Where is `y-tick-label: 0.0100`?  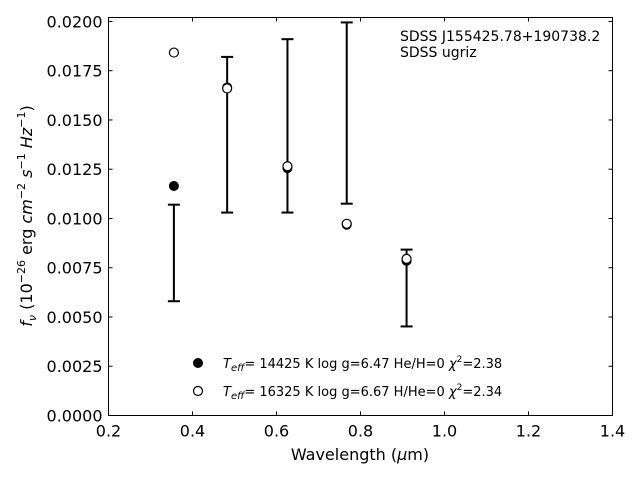 y-tick-label: 0.0100 is located at coordinates (75, 218).